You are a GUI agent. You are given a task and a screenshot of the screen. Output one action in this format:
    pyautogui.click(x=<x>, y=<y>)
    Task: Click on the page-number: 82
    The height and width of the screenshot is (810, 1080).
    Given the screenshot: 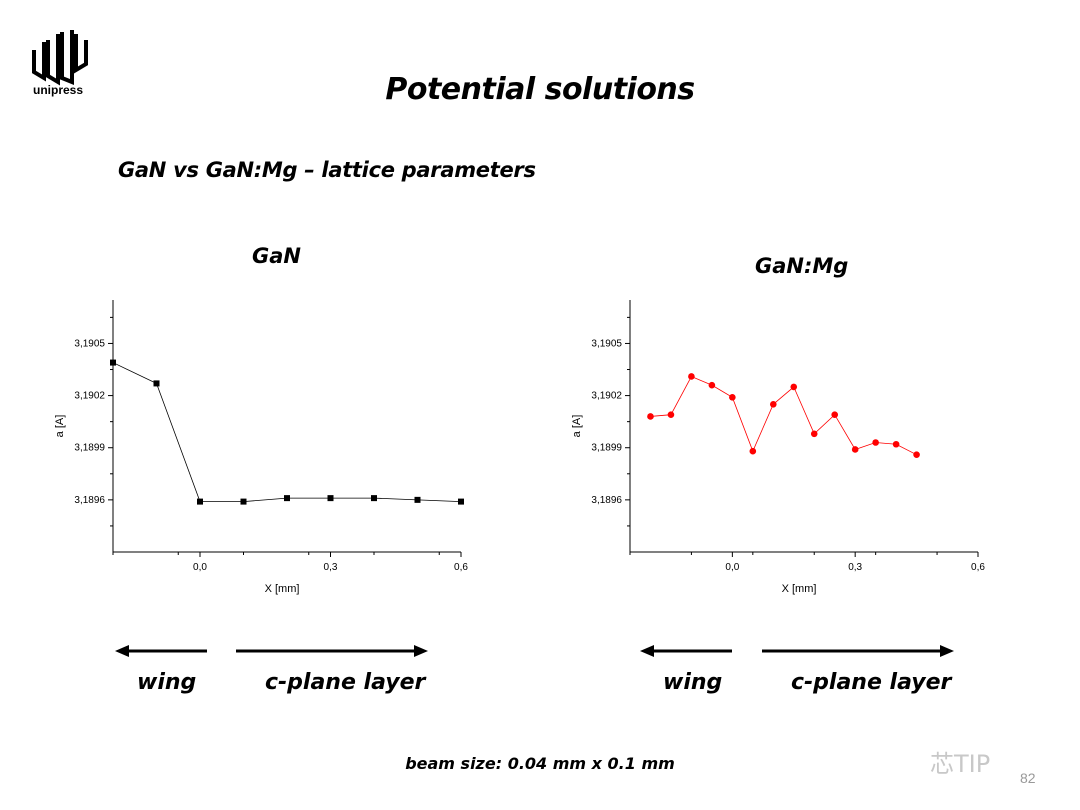 What is the action you would take?
    pyautogui.click(x=1028, y=778)
    